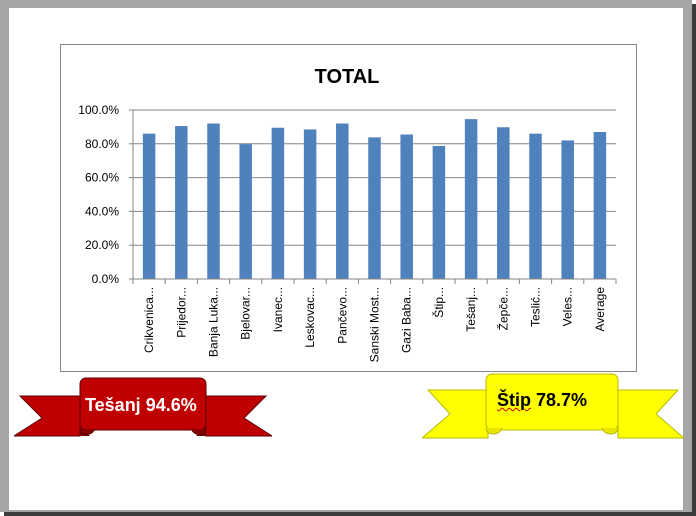 The height and width of the screenshot is (516, 696). Describe the element at coordinates (102, 178) in the screenshot. I see `y-tick-label: 60.0%` at that location.